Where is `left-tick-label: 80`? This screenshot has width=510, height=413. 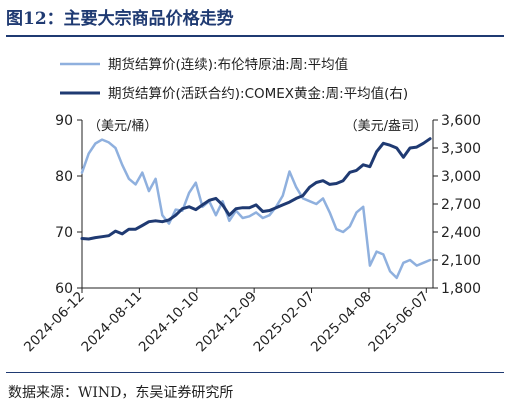 left-tick-label: 80 is located at coordinates (64, 177).